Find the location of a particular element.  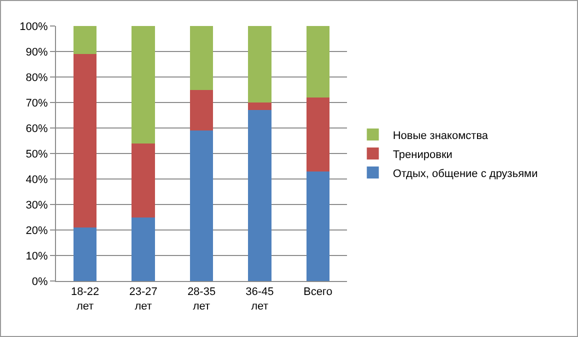

x-tick-label: 36-45 лет is located at coordinates (260, 299).